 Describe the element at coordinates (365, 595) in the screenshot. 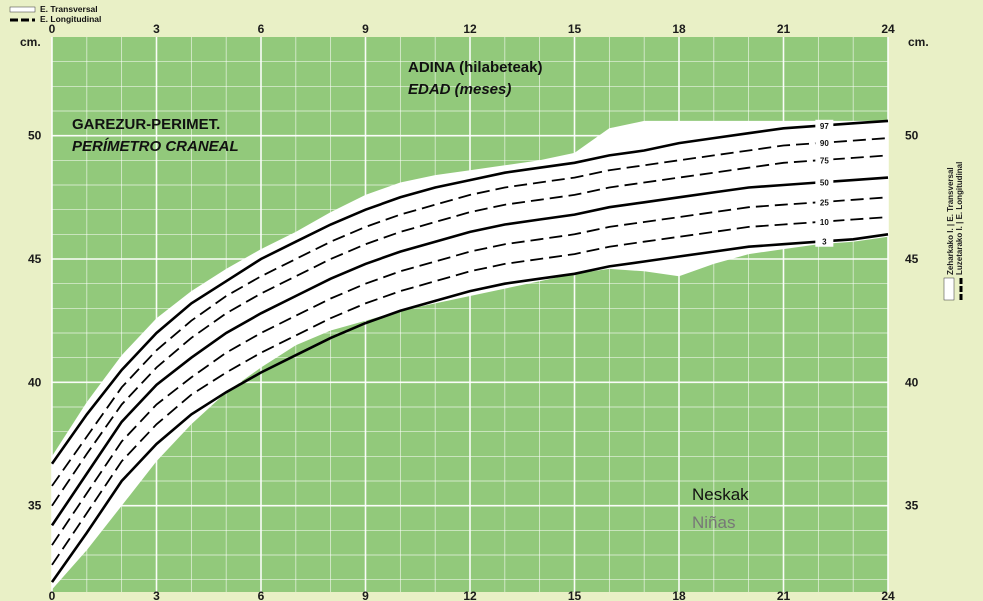

I see `x-tick-bottom: 9` at that location.